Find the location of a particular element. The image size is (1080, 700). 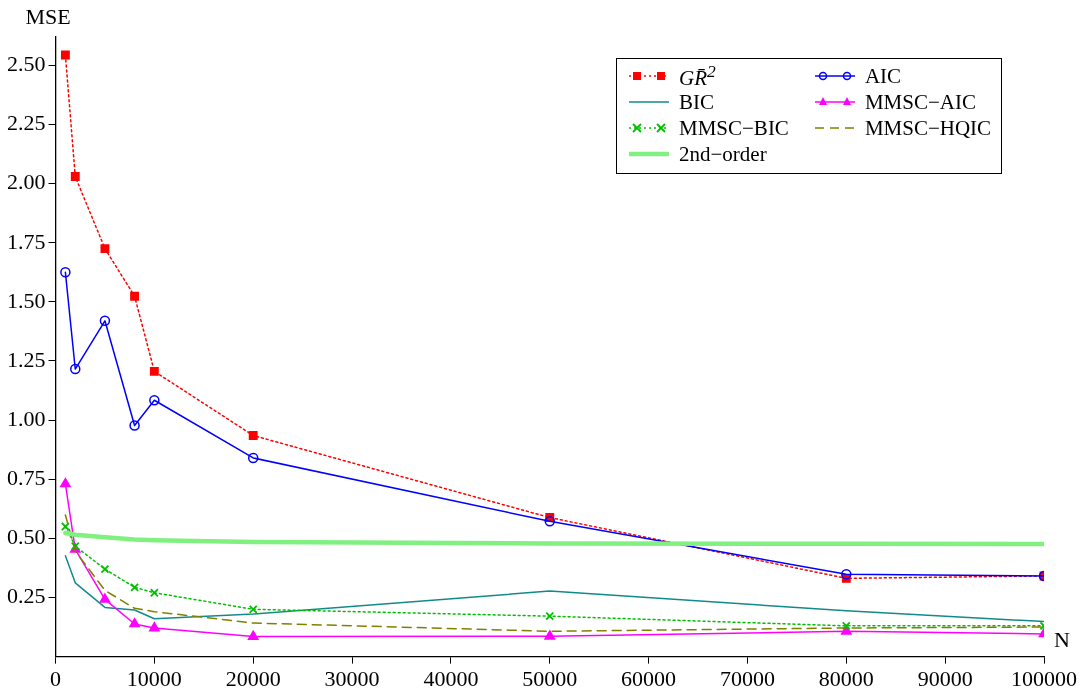

y-tick-label: 1.25 is located at coordinates (26, 359).